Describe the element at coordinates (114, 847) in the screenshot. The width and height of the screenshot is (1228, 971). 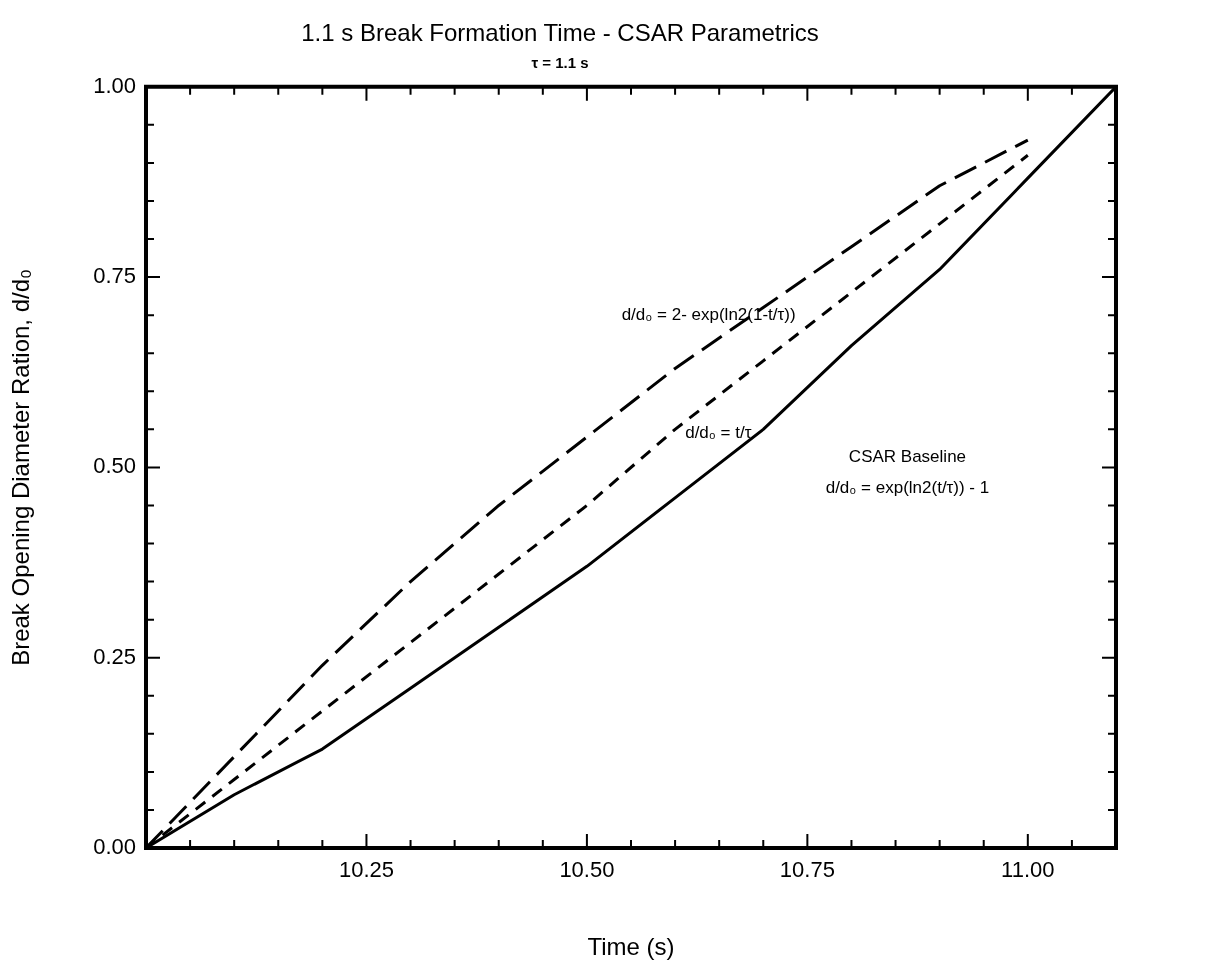
I see `y-tick-label: 0.00` at that location.